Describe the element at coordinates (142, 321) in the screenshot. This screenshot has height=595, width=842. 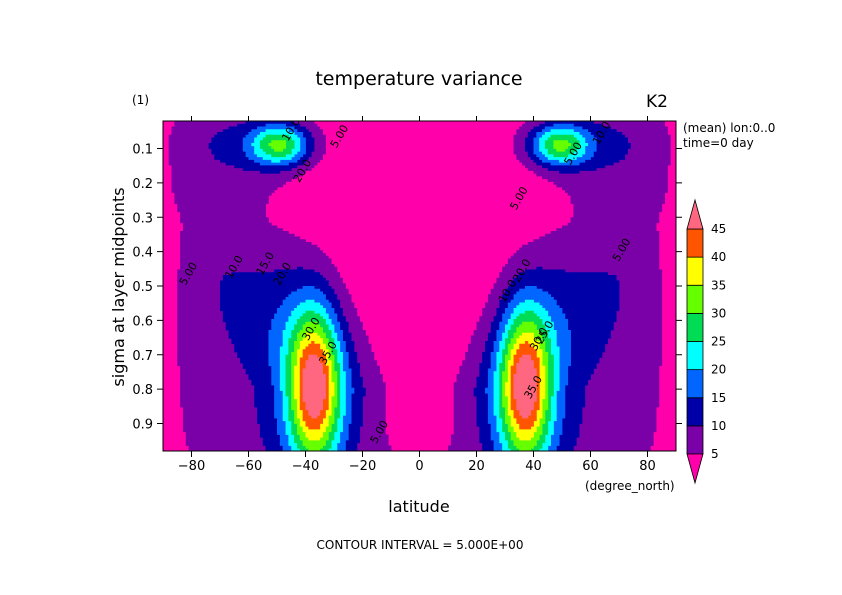
I see `y-tick-label: 0.6` at that location.